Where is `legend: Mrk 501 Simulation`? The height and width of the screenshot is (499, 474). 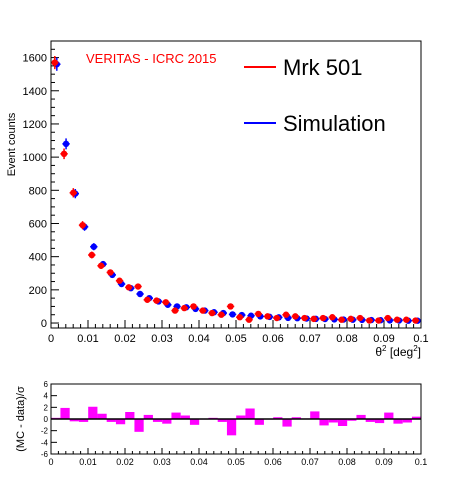
legend: Mrk 501 Simulation is located at coordinates (315, 95).